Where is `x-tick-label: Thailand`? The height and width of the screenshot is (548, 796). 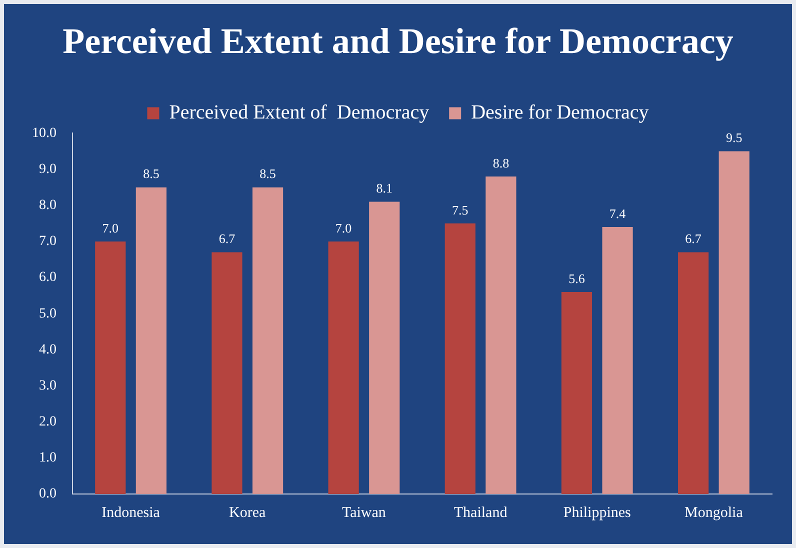
x-tick-label: Thailand is located at coordinates (481, 512).